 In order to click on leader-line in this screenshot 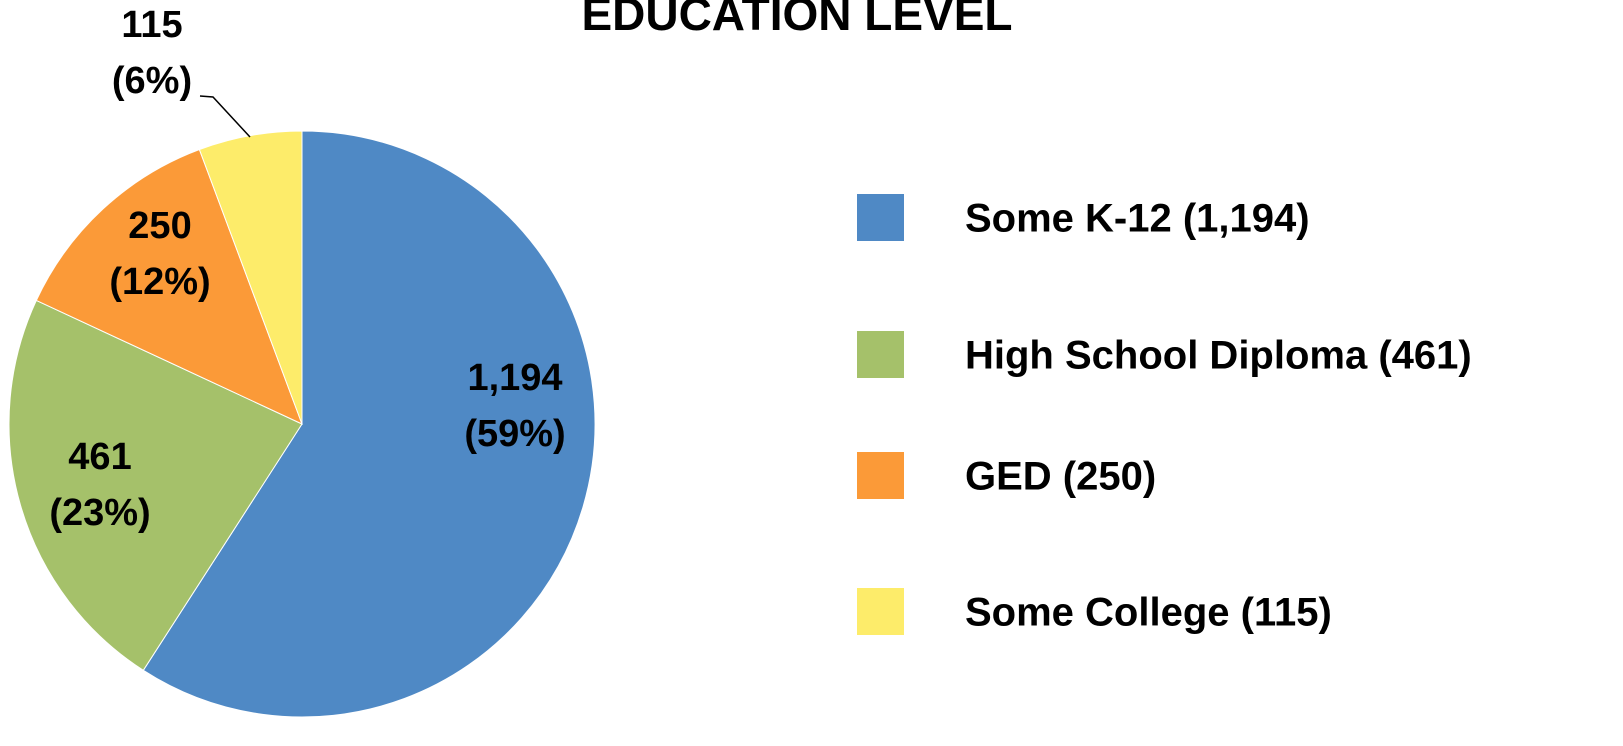, I will do `click(225, 116)`.